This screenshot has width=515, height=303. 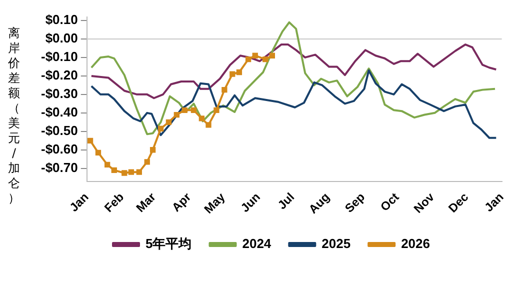 What do you see at coordinates (59, 130) in the screenshot?
I see `y-tick-label: -$0.50` at bounding box center [59, 130].